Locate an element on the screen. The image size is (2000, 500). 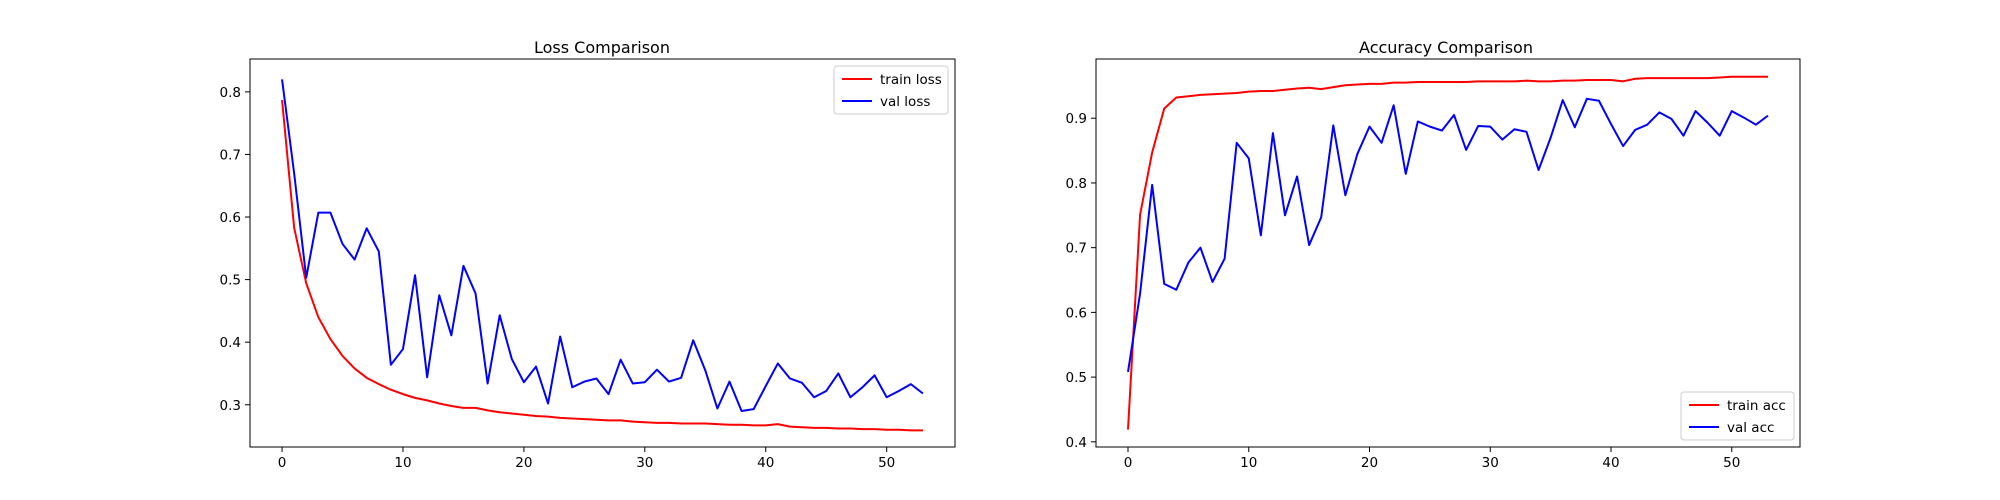
loss-y-tick-label: 0.4 is located at coordinates (230, 343).